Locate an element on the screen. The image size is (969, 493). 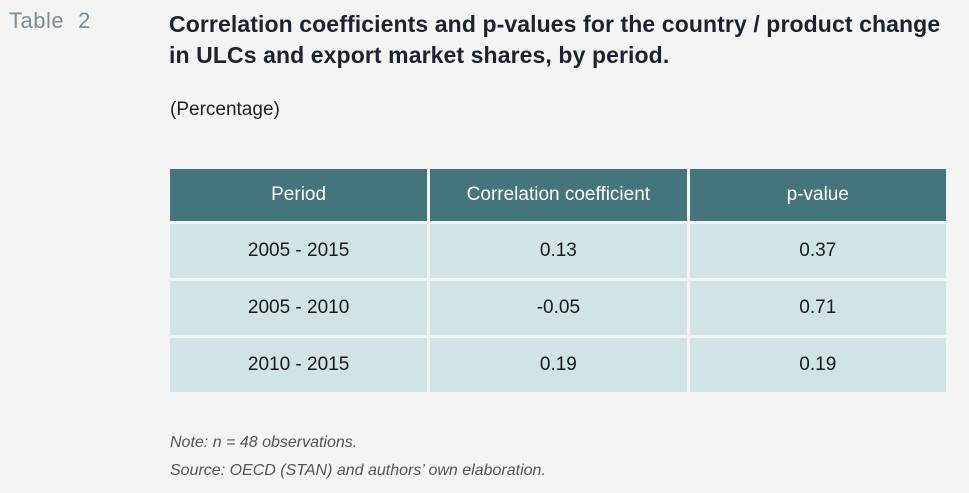
header-cell-p-value: p-value is located at coordinates (817, 195).